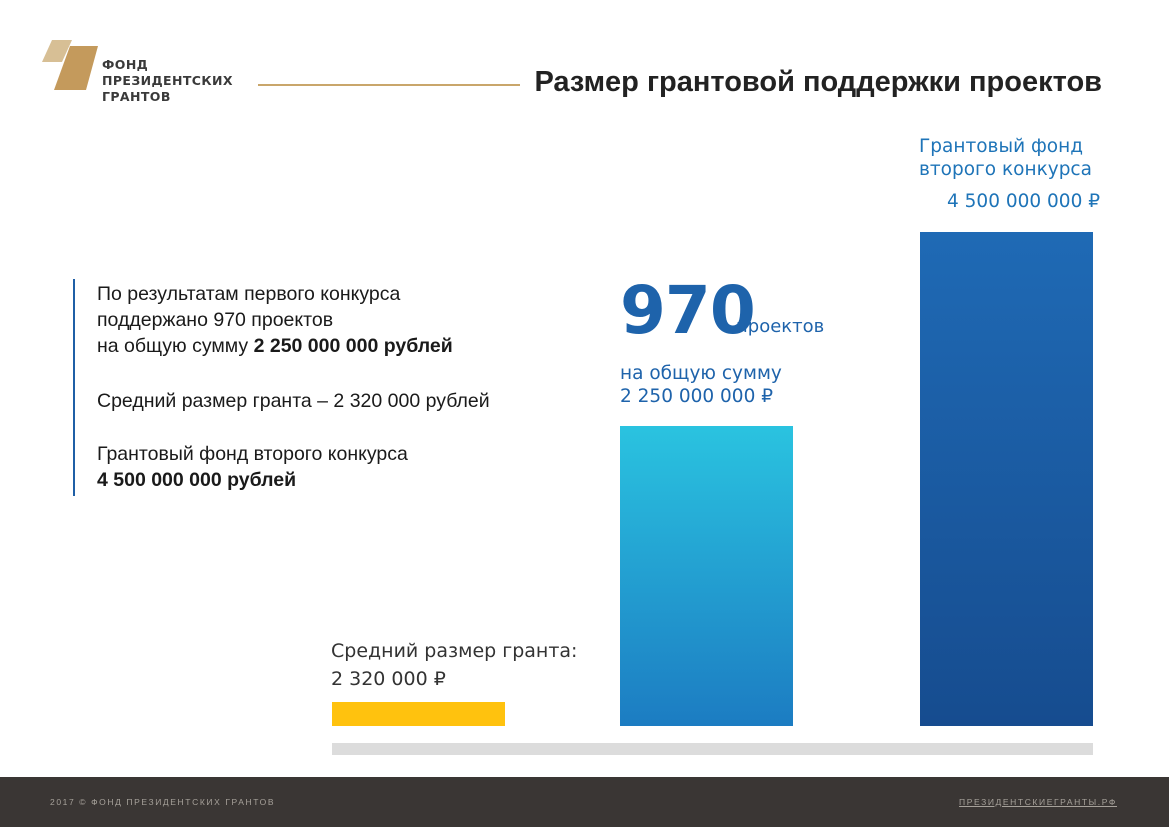  What do you see at coordinates (197, 480) in the screenshot?
I see `summary-p3-amount: 4 500 000 000 рублей` at bounding box center [197, 480].